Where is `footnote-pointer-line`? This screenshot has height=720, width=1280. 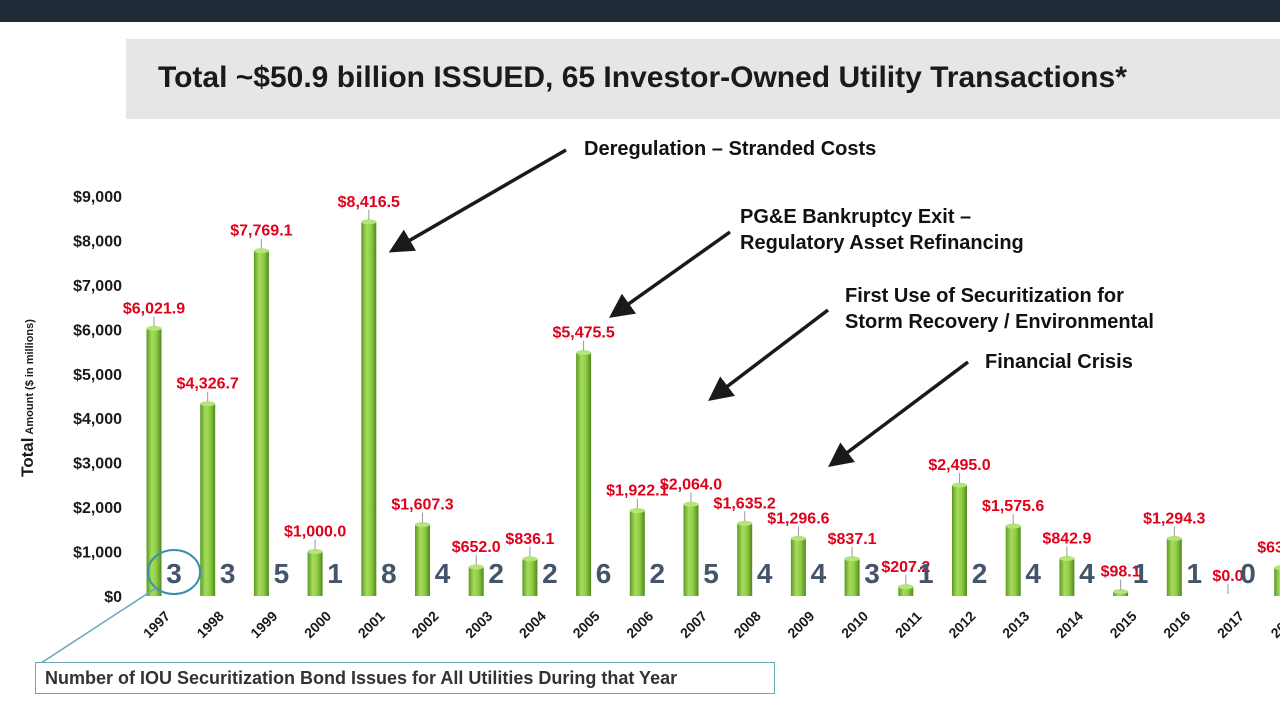
footnote-pointer-line is located at coordinates (97, 626).